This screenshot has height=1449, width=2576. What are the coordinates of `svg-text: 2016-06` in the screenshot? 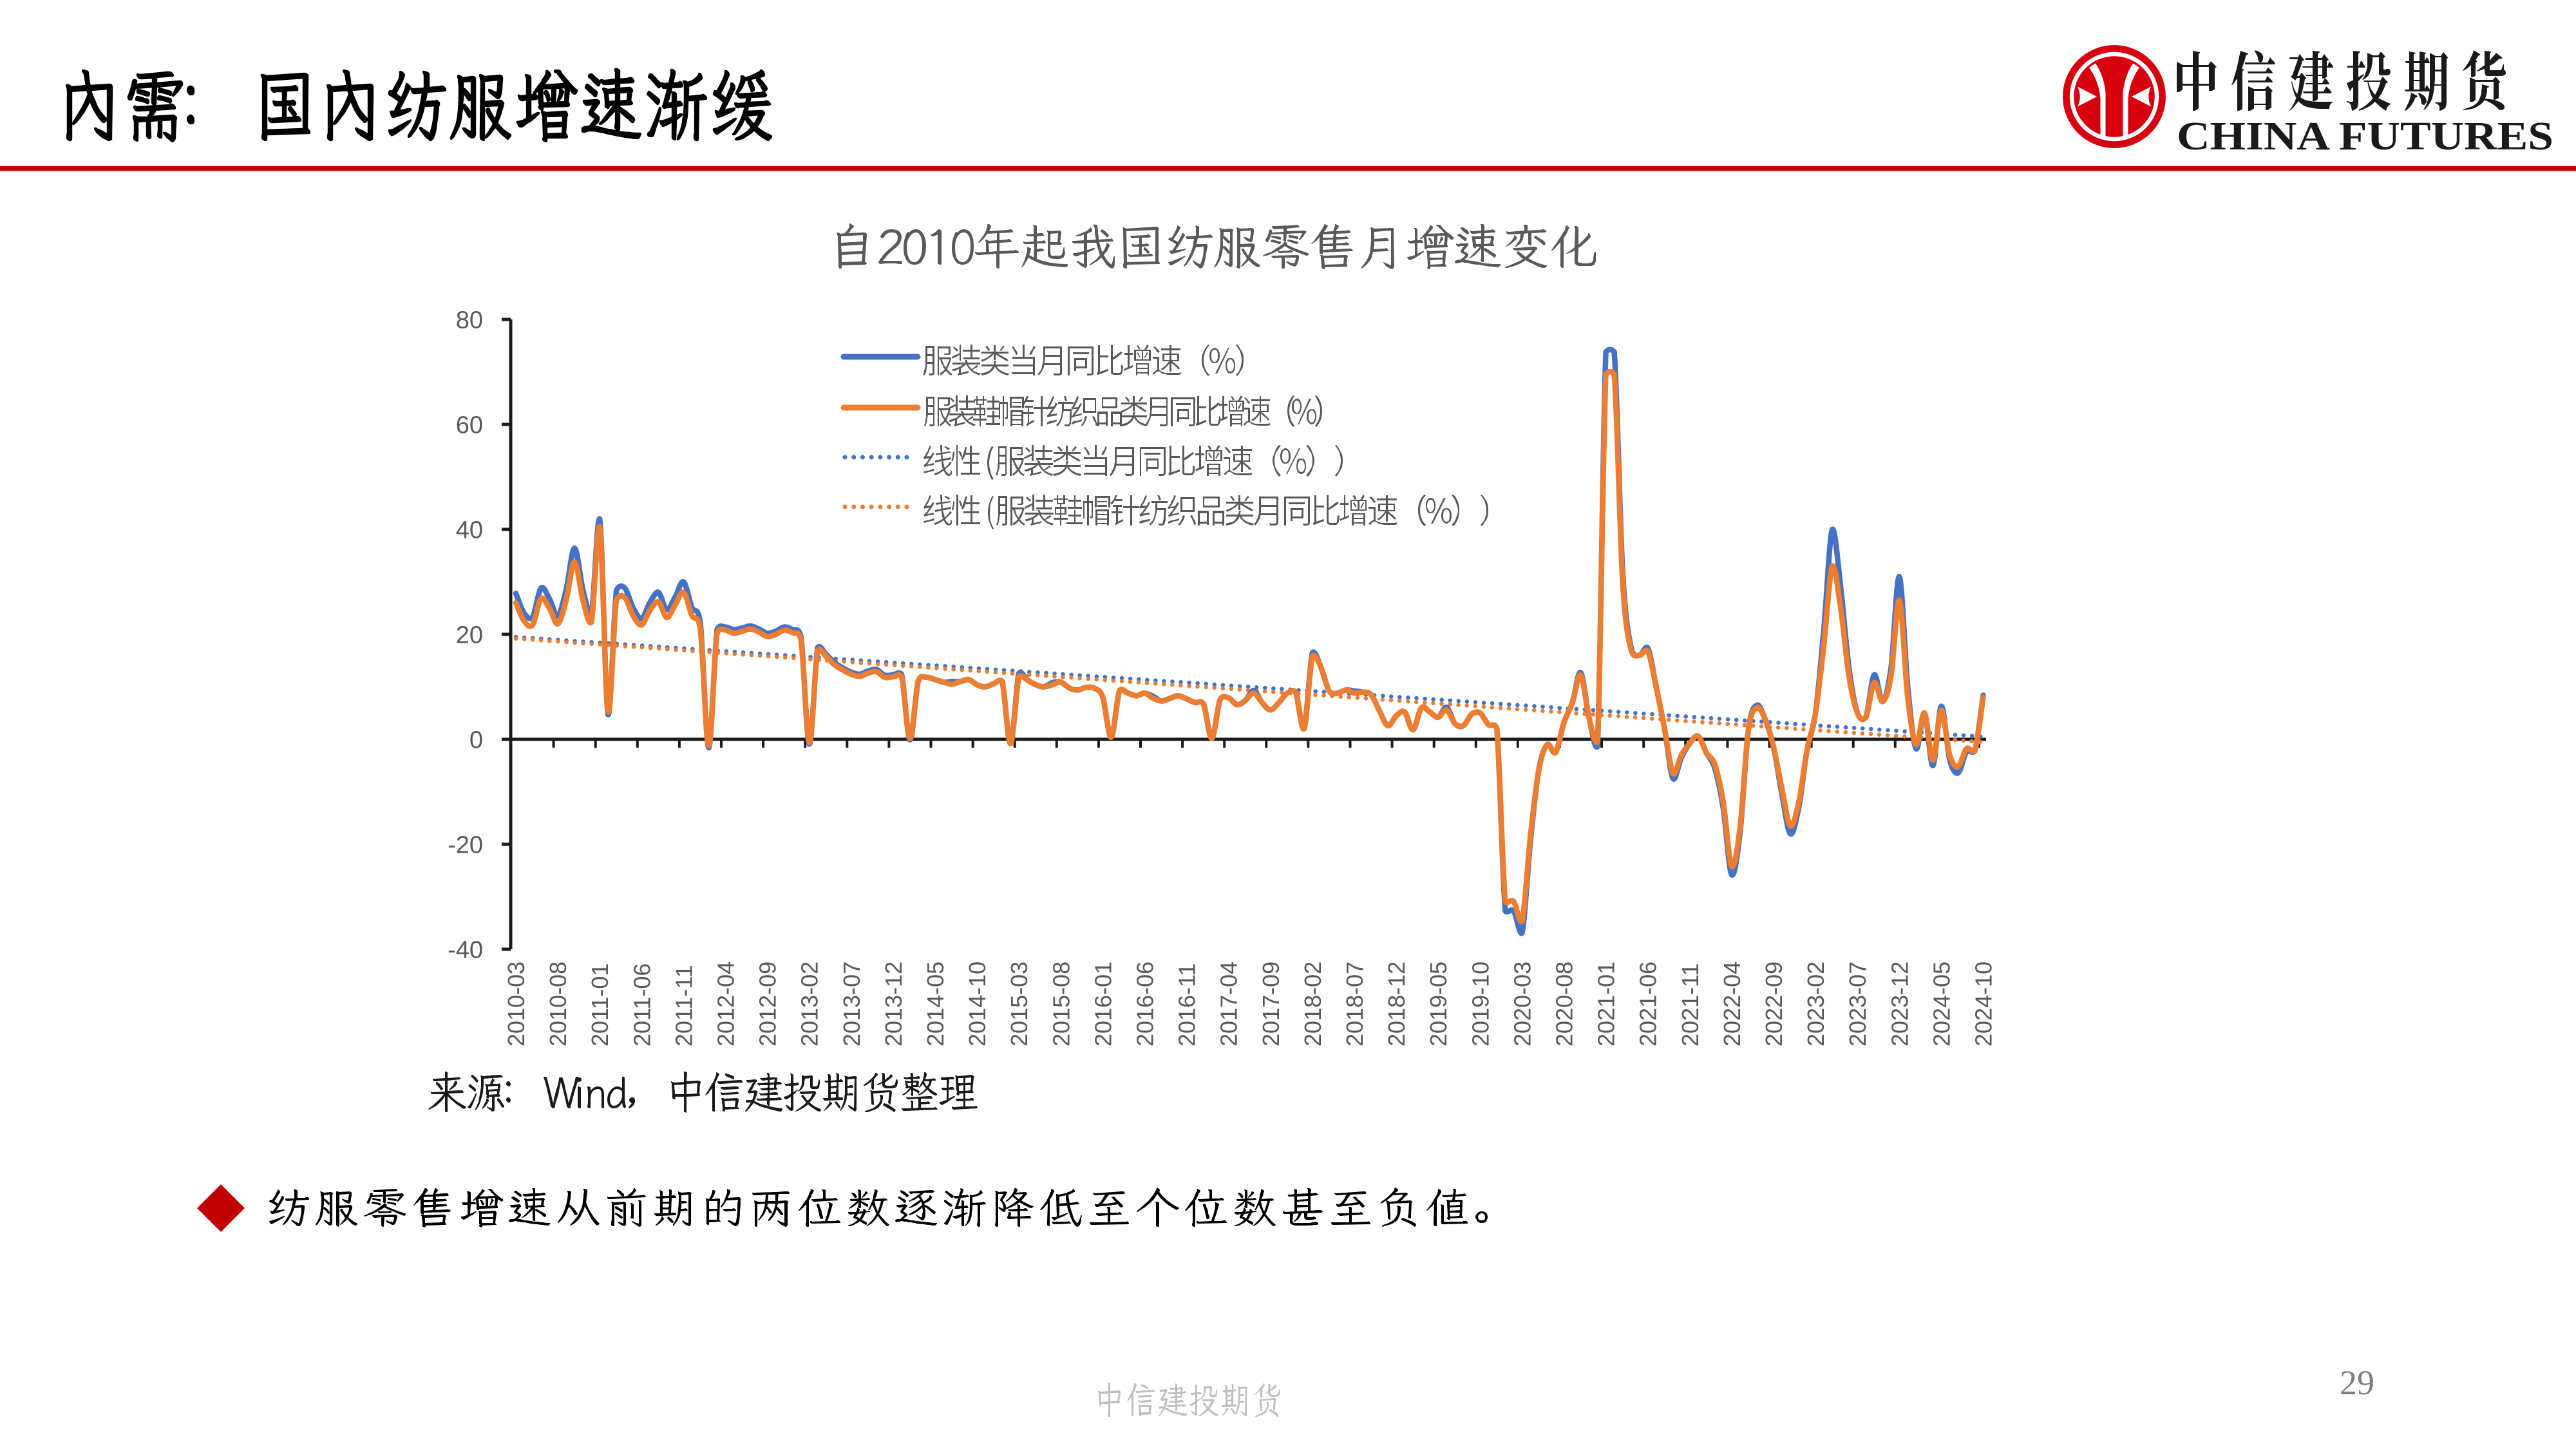 It's located at (1145, 1004).